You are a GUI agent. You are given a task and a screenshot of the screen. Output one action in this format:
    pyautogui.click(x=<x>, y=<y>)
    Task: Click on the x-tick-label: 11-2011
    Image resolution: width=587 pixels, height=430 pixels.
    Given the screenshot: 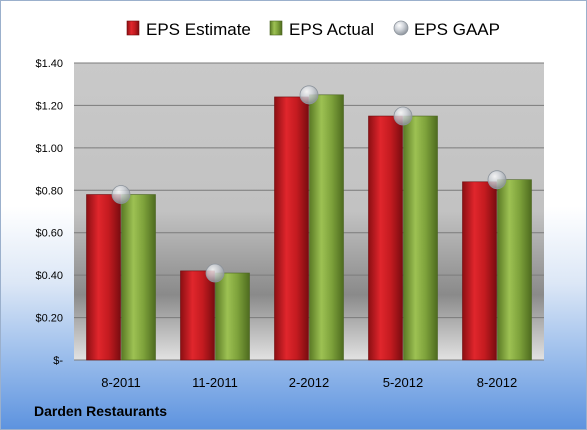 What is the action you would take?
    pyautogui.click(x=215, y=382)
    